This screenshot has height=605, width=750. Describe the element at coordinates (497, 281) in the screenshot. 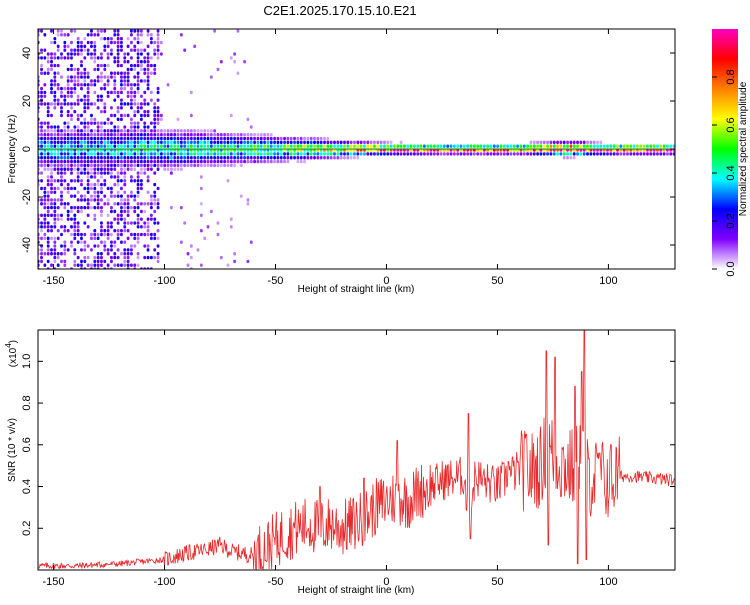

I see `x-tick-label: 50` at that location.